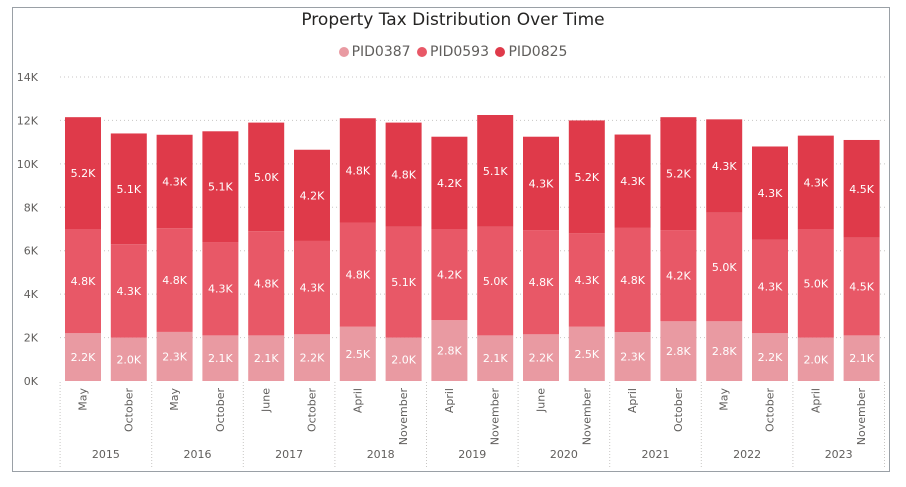 This screenshot has height=487, width=906. Describe the element at coordinates (459, 52) in the screenshot. I see `legend-label: PID0593` at that location.